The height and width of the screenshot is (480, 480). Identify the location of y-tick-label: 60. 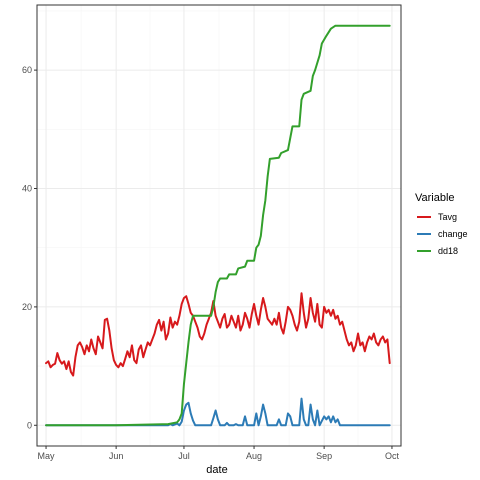
(27, 70).